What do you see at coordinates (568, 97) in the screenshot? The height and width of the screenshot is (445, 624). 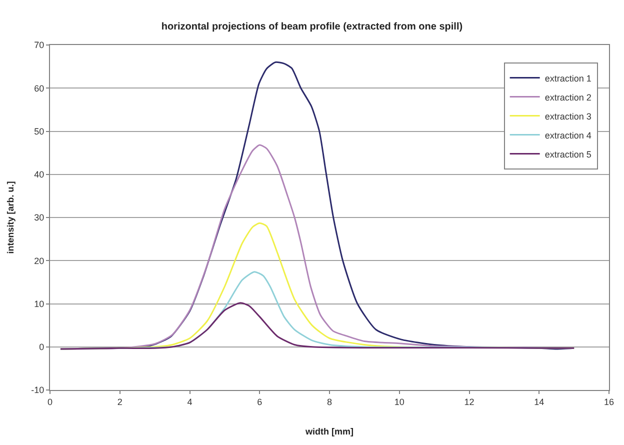 I see `legend-label: extraction 2` at bounding box center [568, 97].